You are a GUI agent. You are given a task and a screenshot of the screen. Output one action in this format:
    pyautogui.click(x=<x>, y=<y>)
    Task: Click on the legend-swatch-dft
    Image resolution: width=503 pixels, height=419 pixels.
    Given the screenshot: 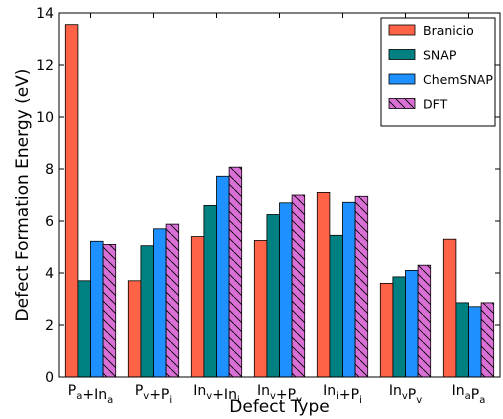 What is the action you would take?
    pyautogui.click(x=402, y=103)
    